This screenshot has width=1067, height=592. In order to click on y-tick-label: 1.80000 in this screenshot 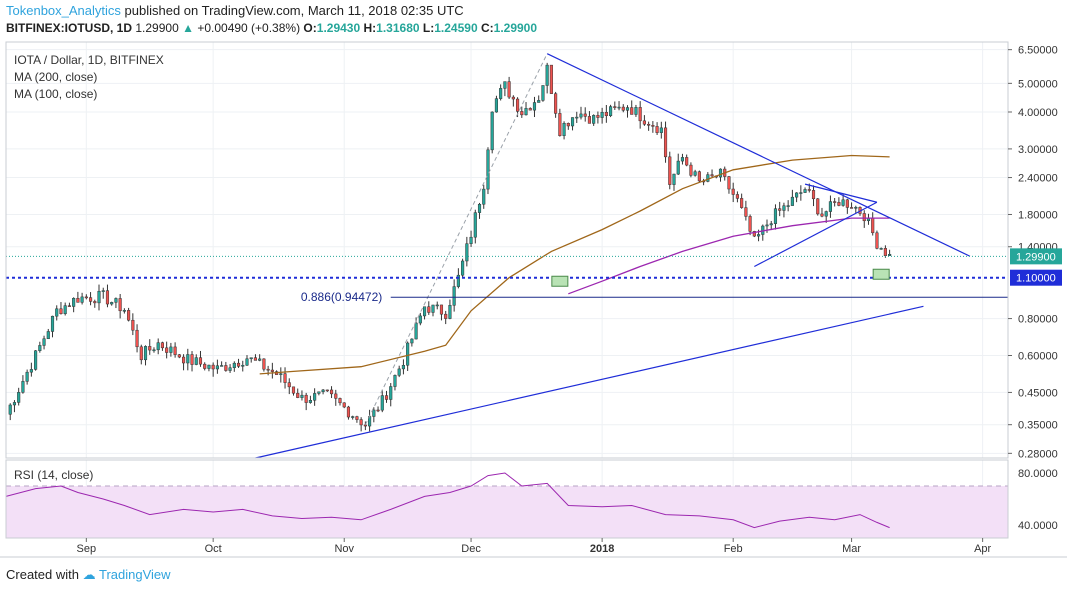, I will do `click(1038, 215)`.